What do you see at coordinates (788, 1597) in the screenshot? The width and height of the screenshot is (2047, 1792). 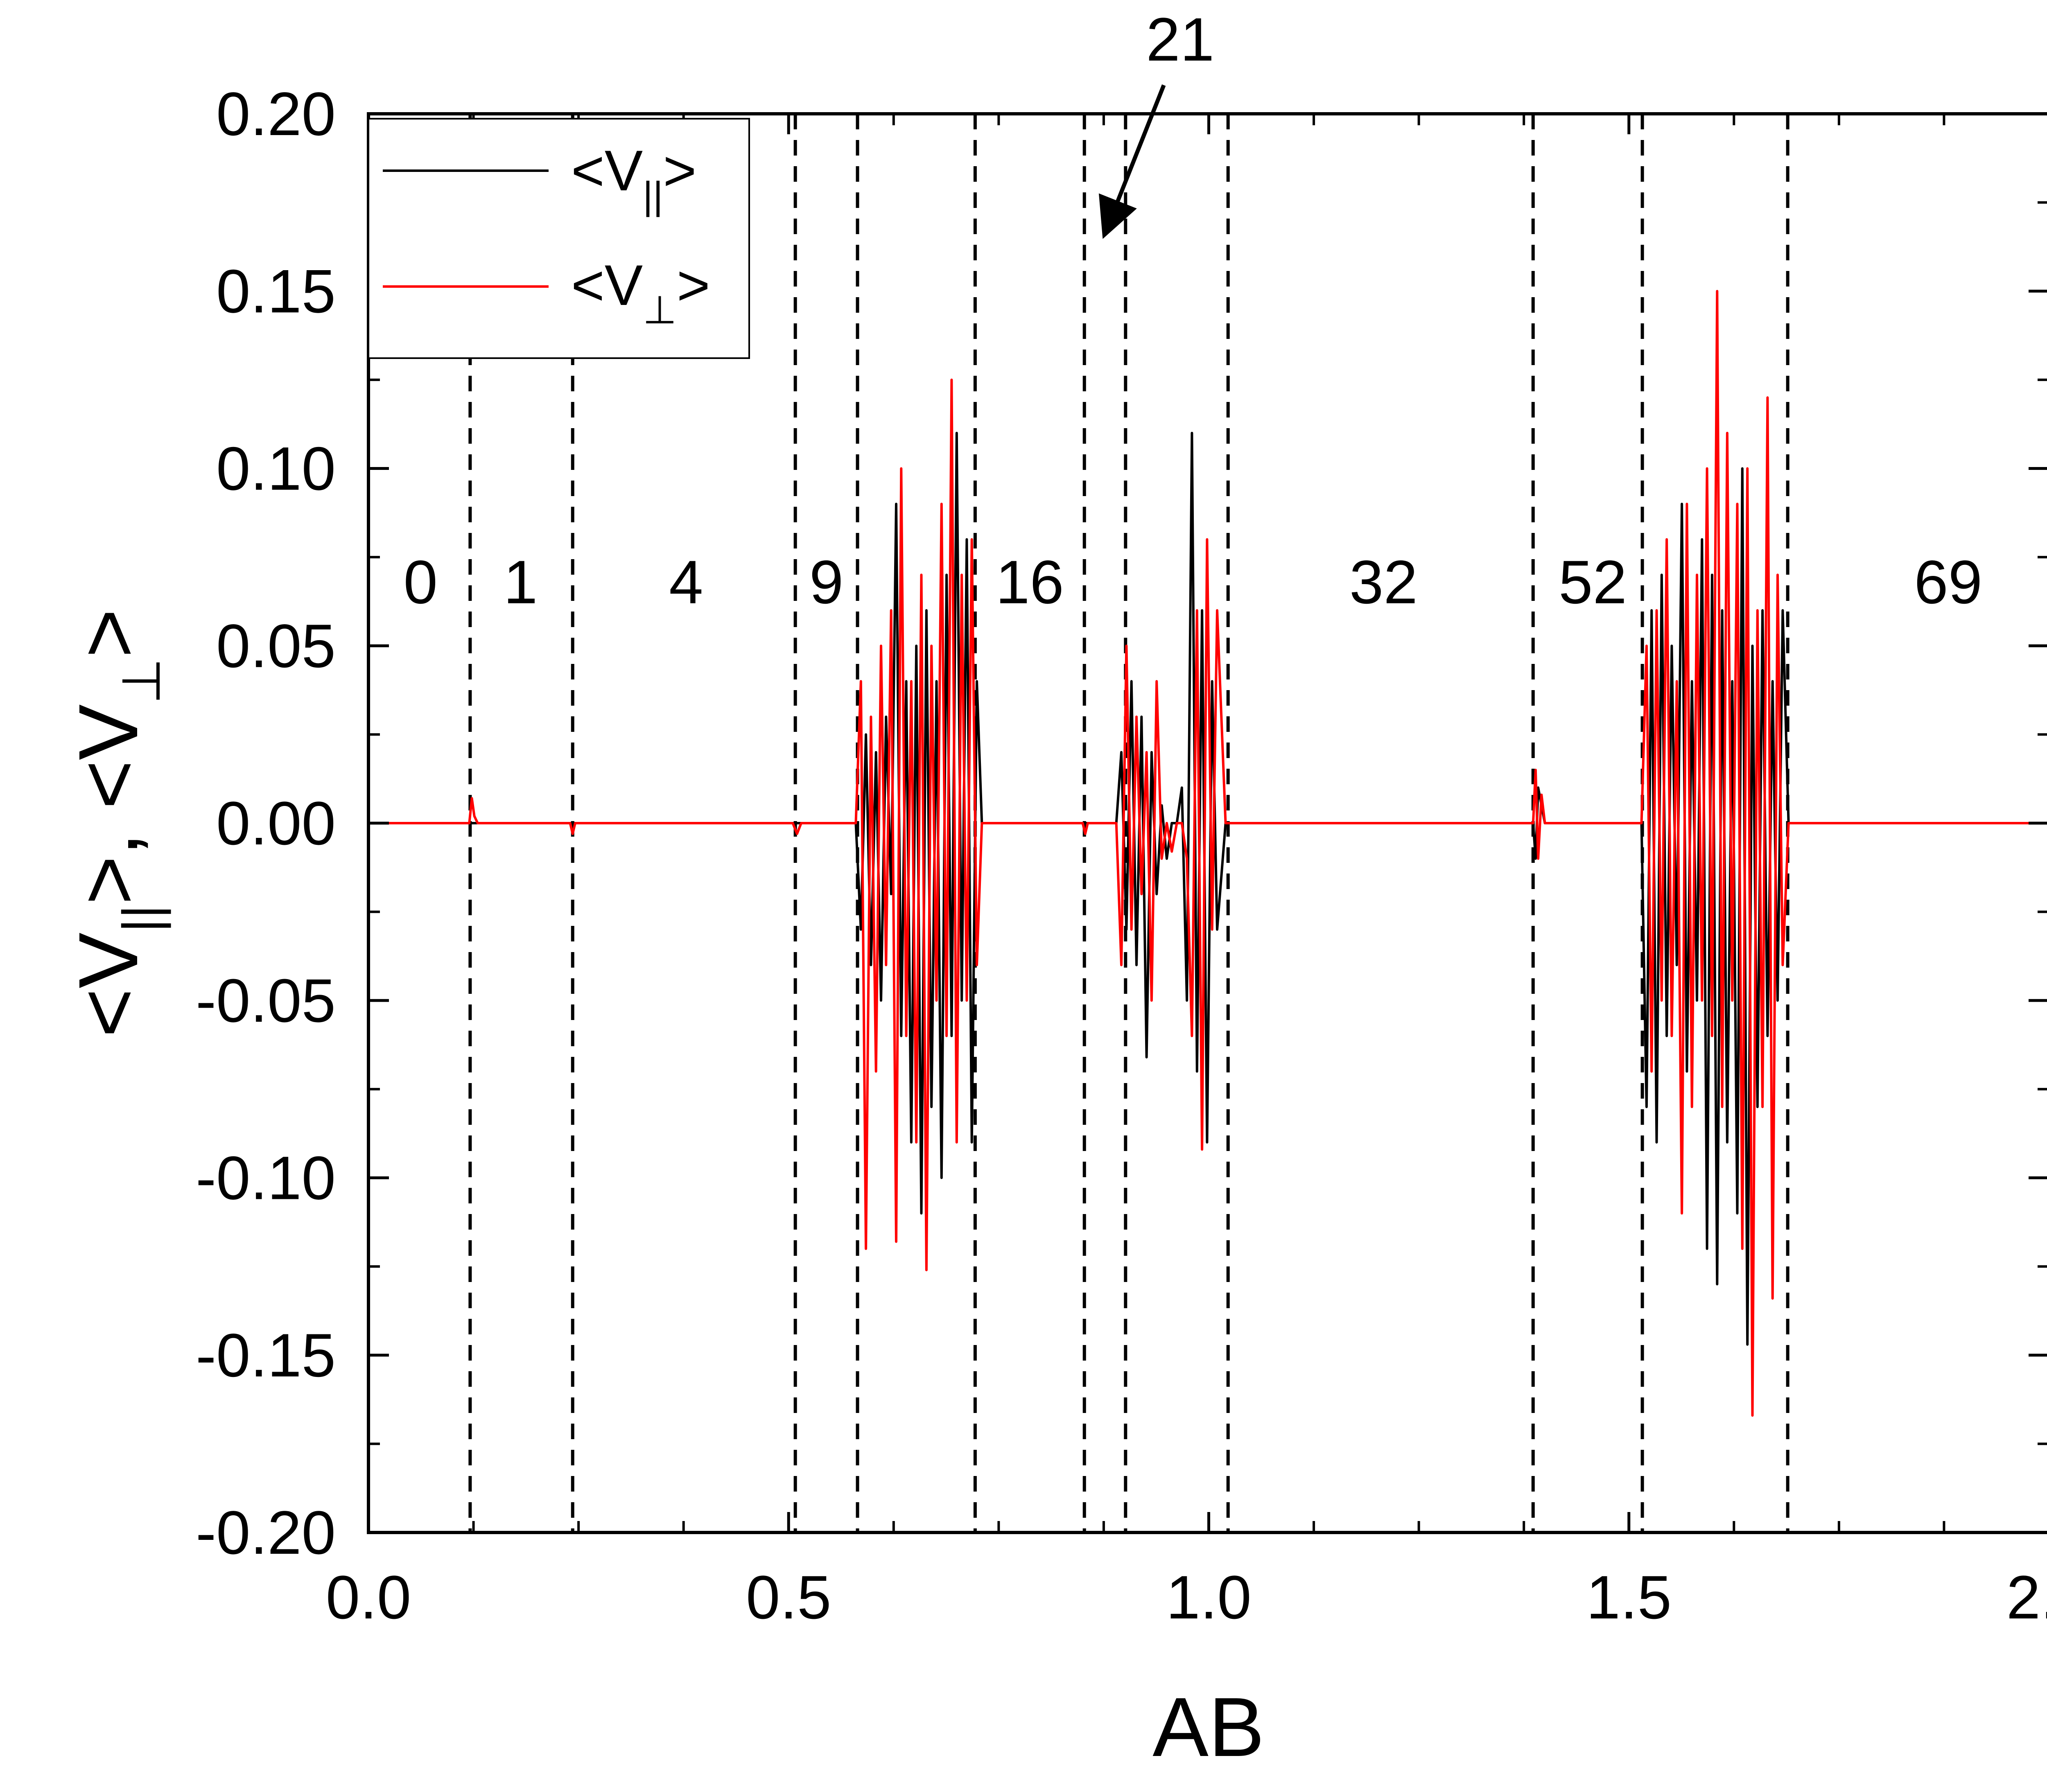 I see `x-tick-label-1: 0.5` at bounding box center [788, 1597].